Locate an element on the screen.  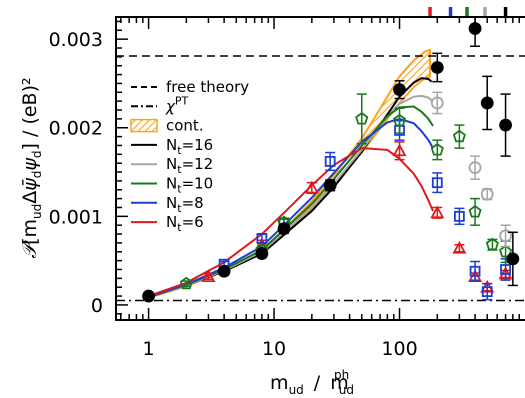
legend-item-n-t-6: Nt=6 is located at coordinates (167, 223).